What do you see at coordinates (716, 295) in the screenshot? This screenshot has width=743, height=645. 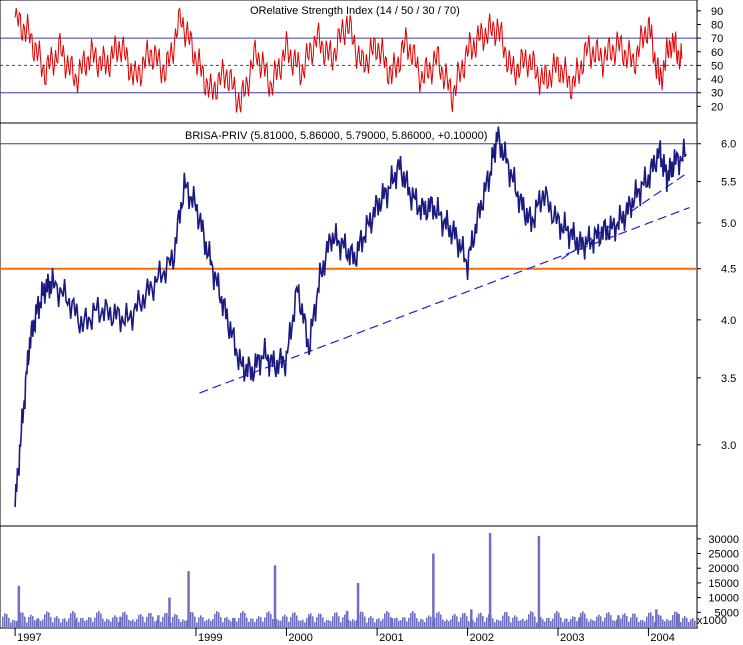 I see `price-y-axis: 6.0 5.5 5.0 4.5 4.0 3.5 3.0` at bounding box center [716, 295].